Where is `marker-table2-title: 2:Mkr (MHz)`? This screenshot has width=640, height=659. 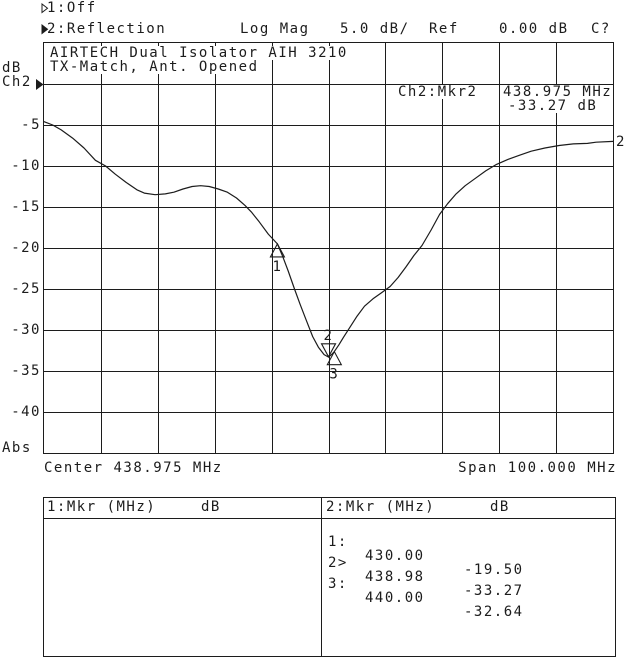 marker-table2-title: 2:Mkr (MHz) is located at coordinates (381, 507).